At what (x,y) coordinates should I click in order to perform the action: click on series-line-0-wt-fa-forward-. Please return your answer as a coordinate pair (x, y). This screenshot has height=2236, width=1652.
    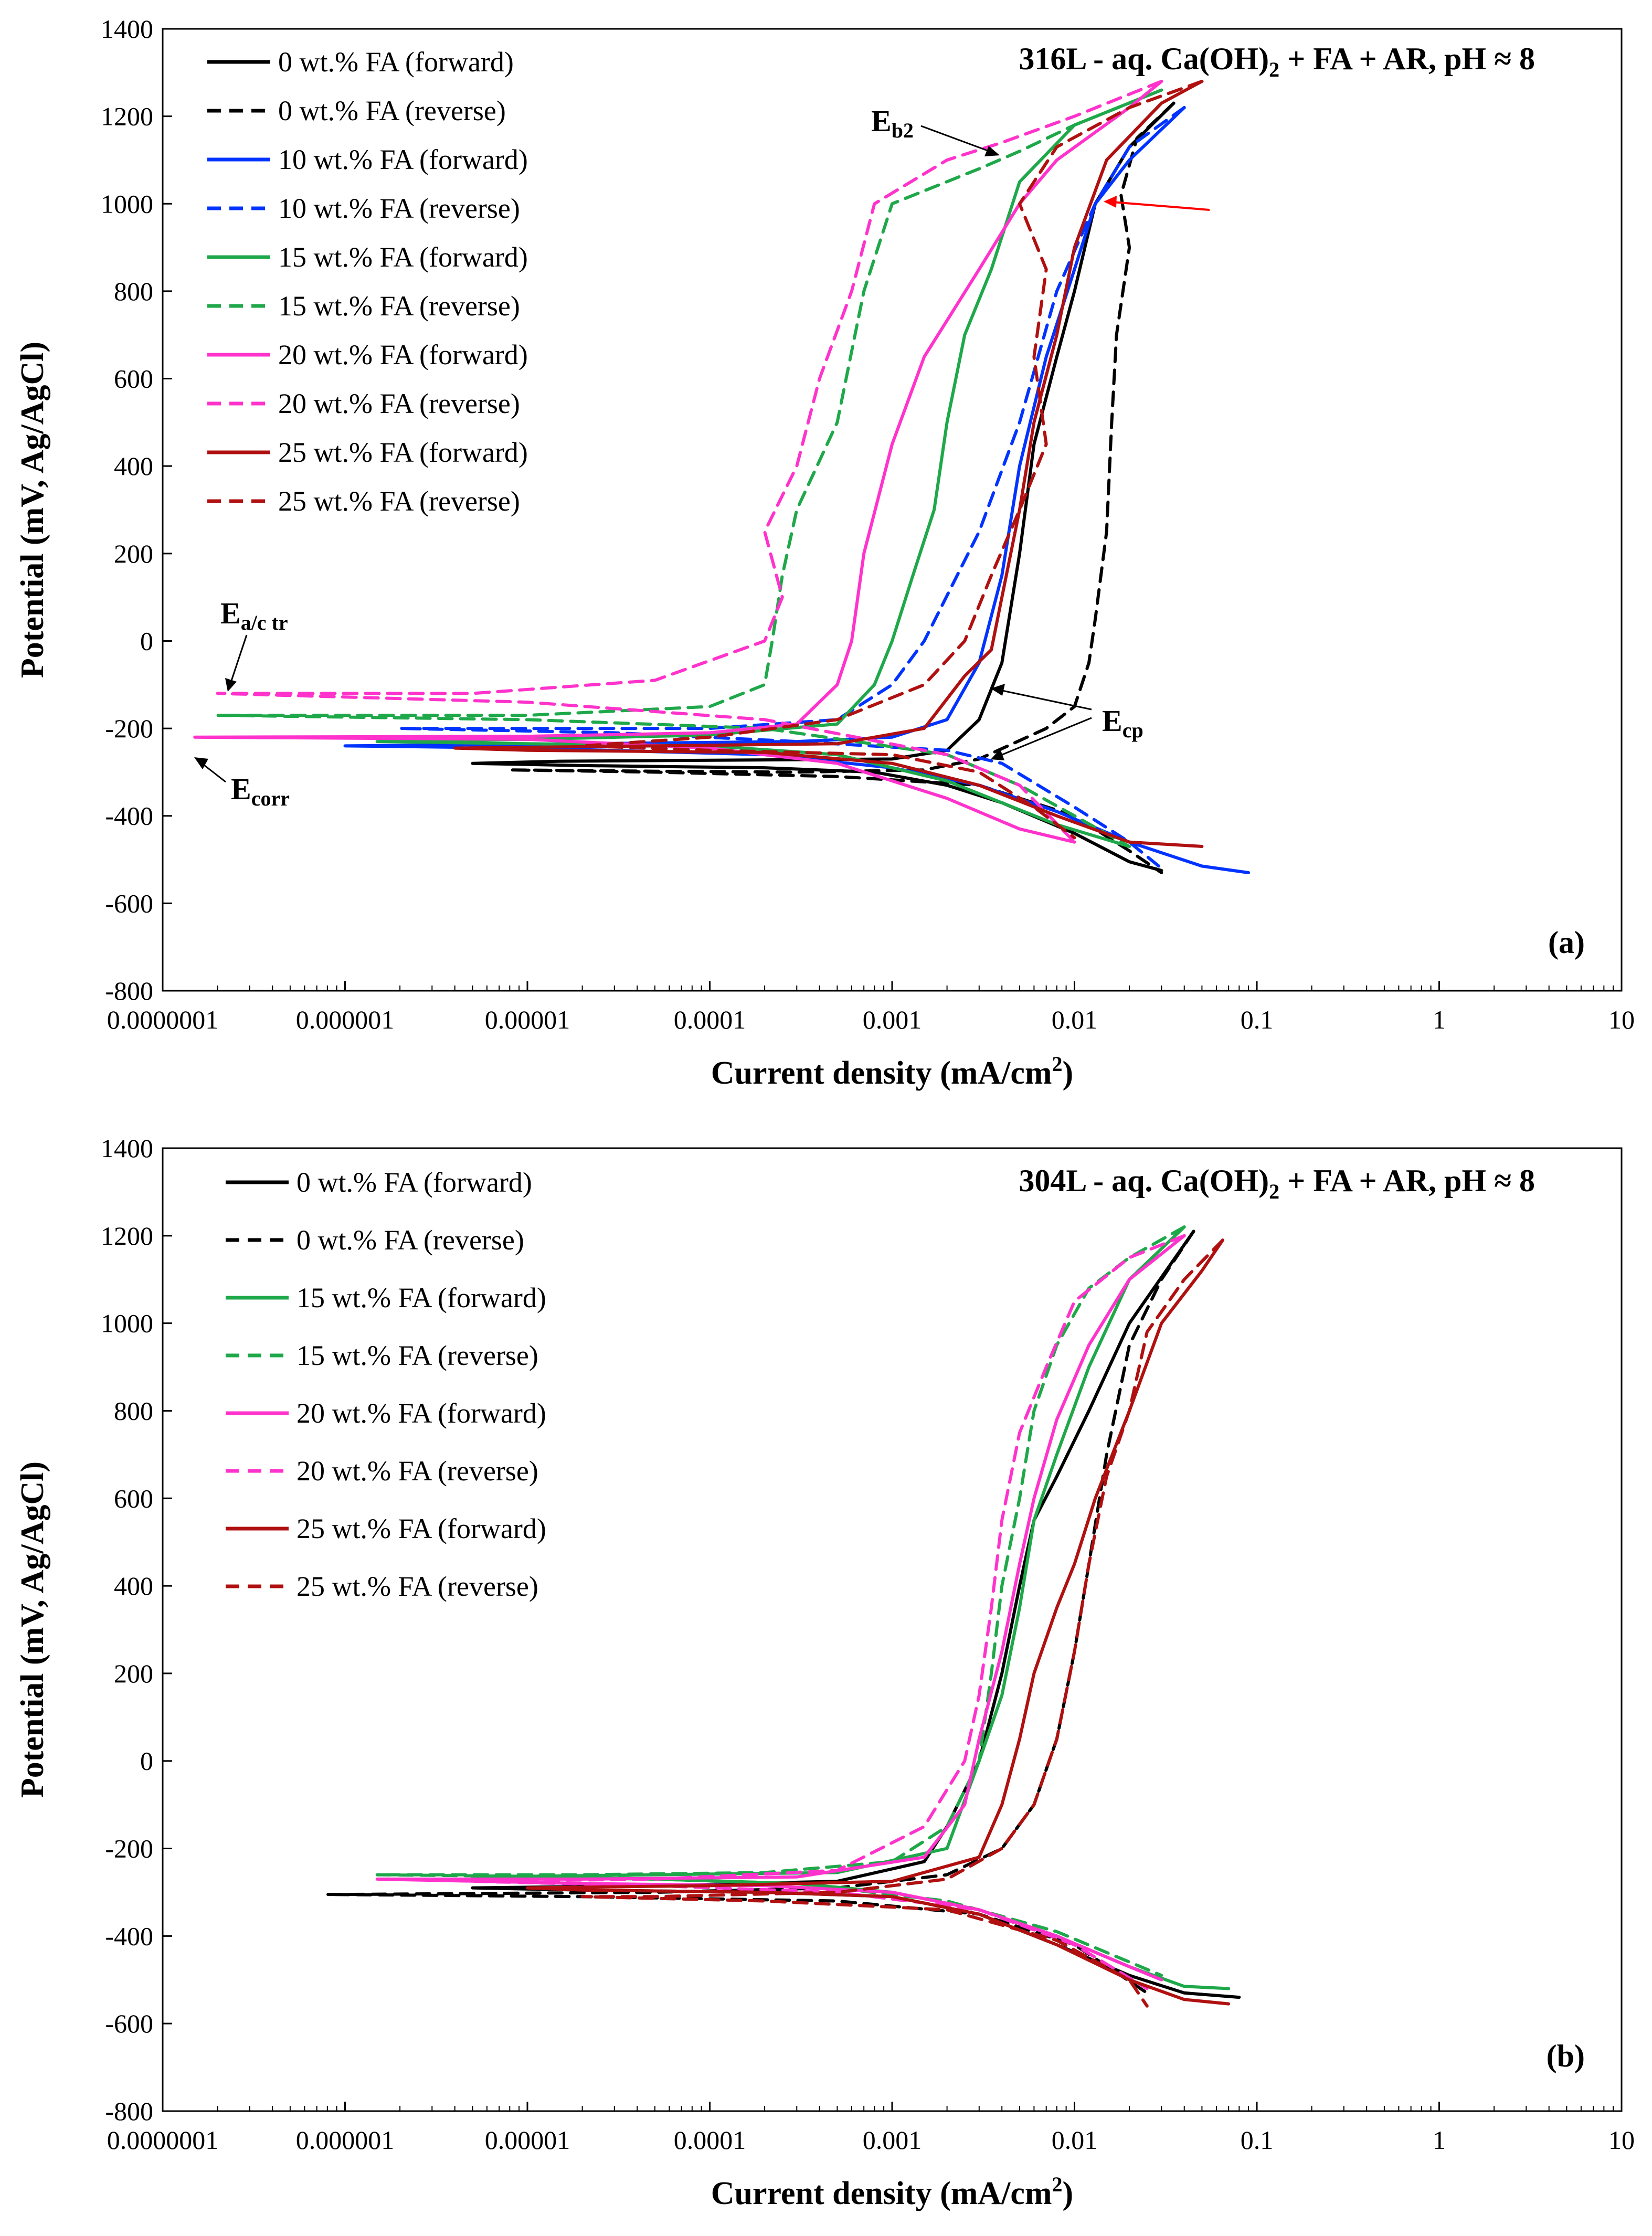
    Looking at the image, I should click on (823, 487).